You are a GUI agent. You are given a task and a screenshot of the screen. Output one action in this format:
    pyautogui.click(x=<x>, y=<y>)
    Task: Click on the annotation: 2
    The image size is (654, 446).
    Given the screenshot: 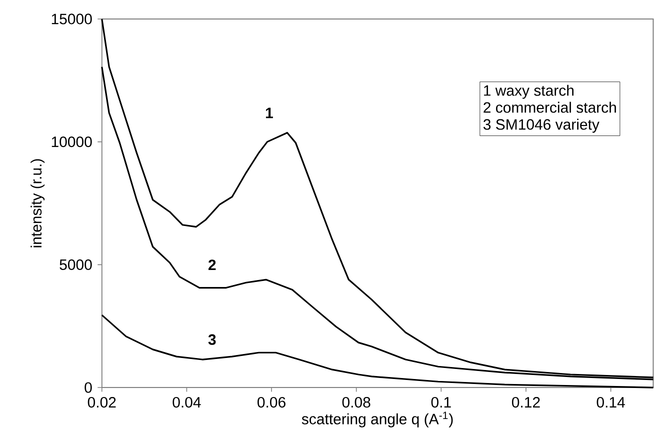 What is the action you would take?
    pyautogui.click(x=212, y=264)
    